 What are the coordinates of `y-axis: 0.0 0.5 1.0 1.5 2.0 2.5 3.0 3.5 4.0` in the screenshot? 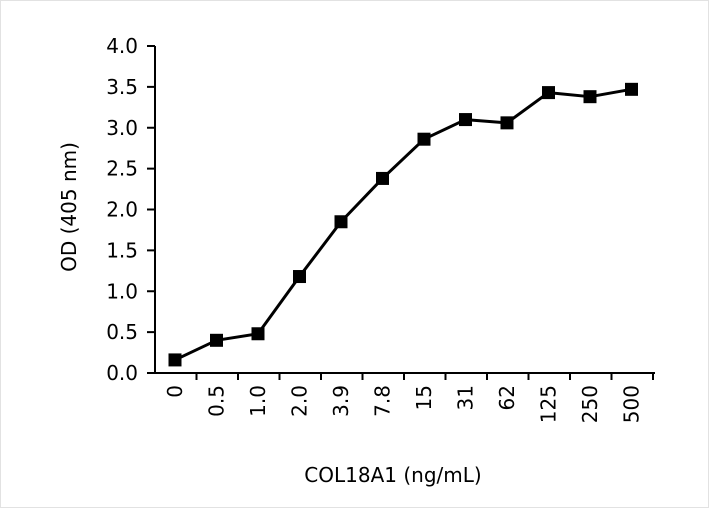 It's located at (131, 209).